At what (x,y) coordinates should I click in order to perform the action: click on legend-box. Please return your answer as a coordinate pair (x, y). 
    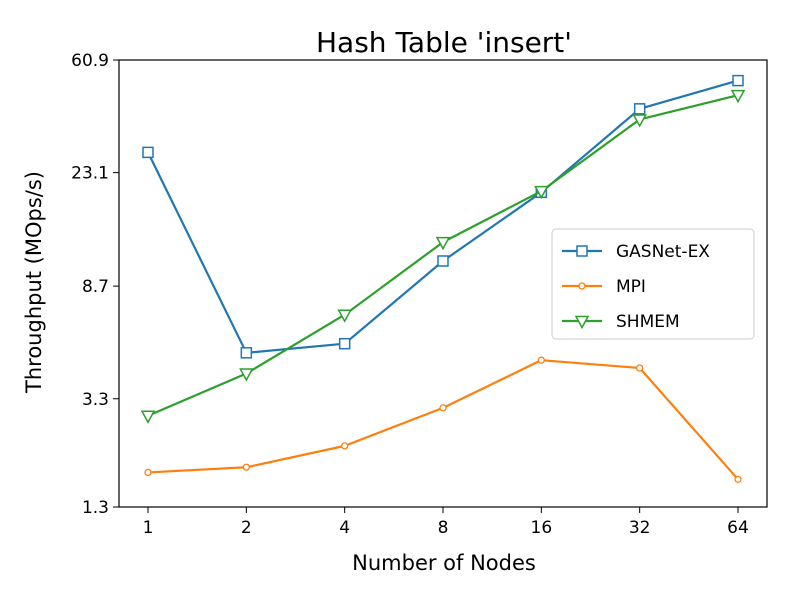
    Looking at the image, I should click on (653, 284).